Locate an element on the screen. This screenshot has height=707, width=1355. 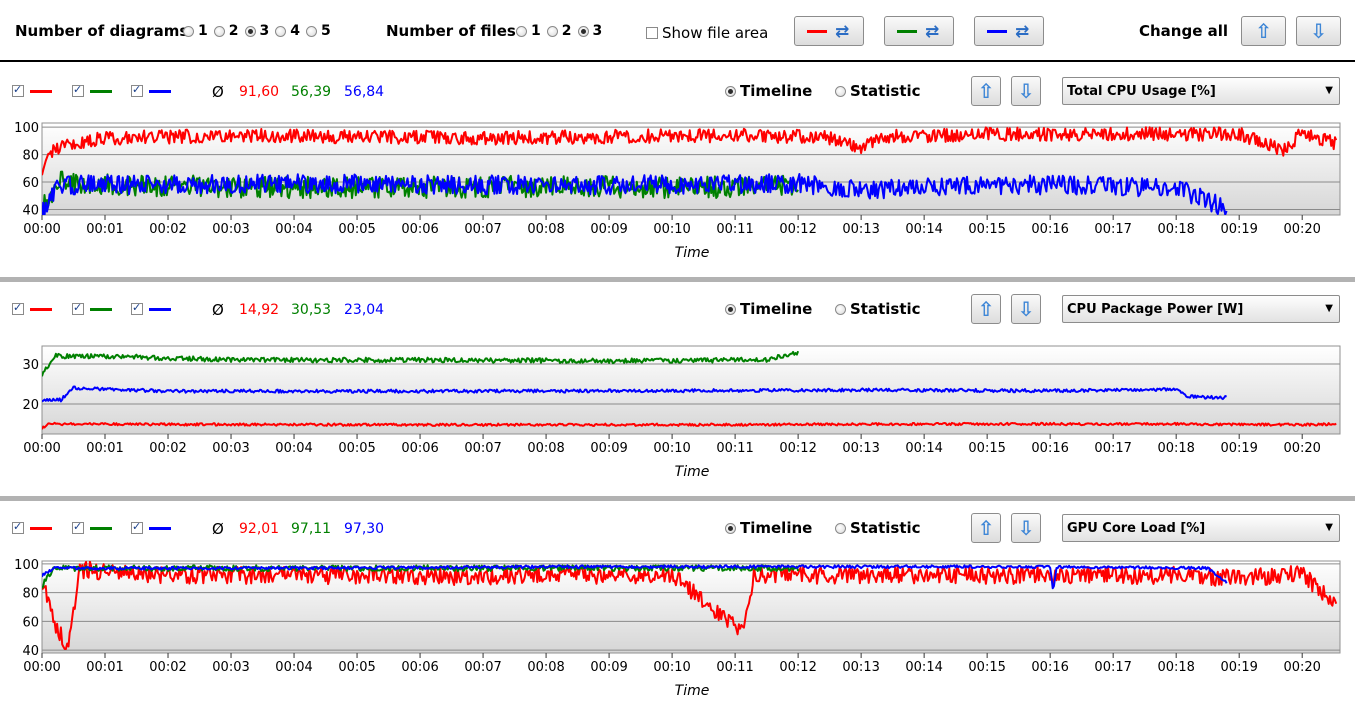
y-tick-label: 30 is located at coordinates (30, 365).